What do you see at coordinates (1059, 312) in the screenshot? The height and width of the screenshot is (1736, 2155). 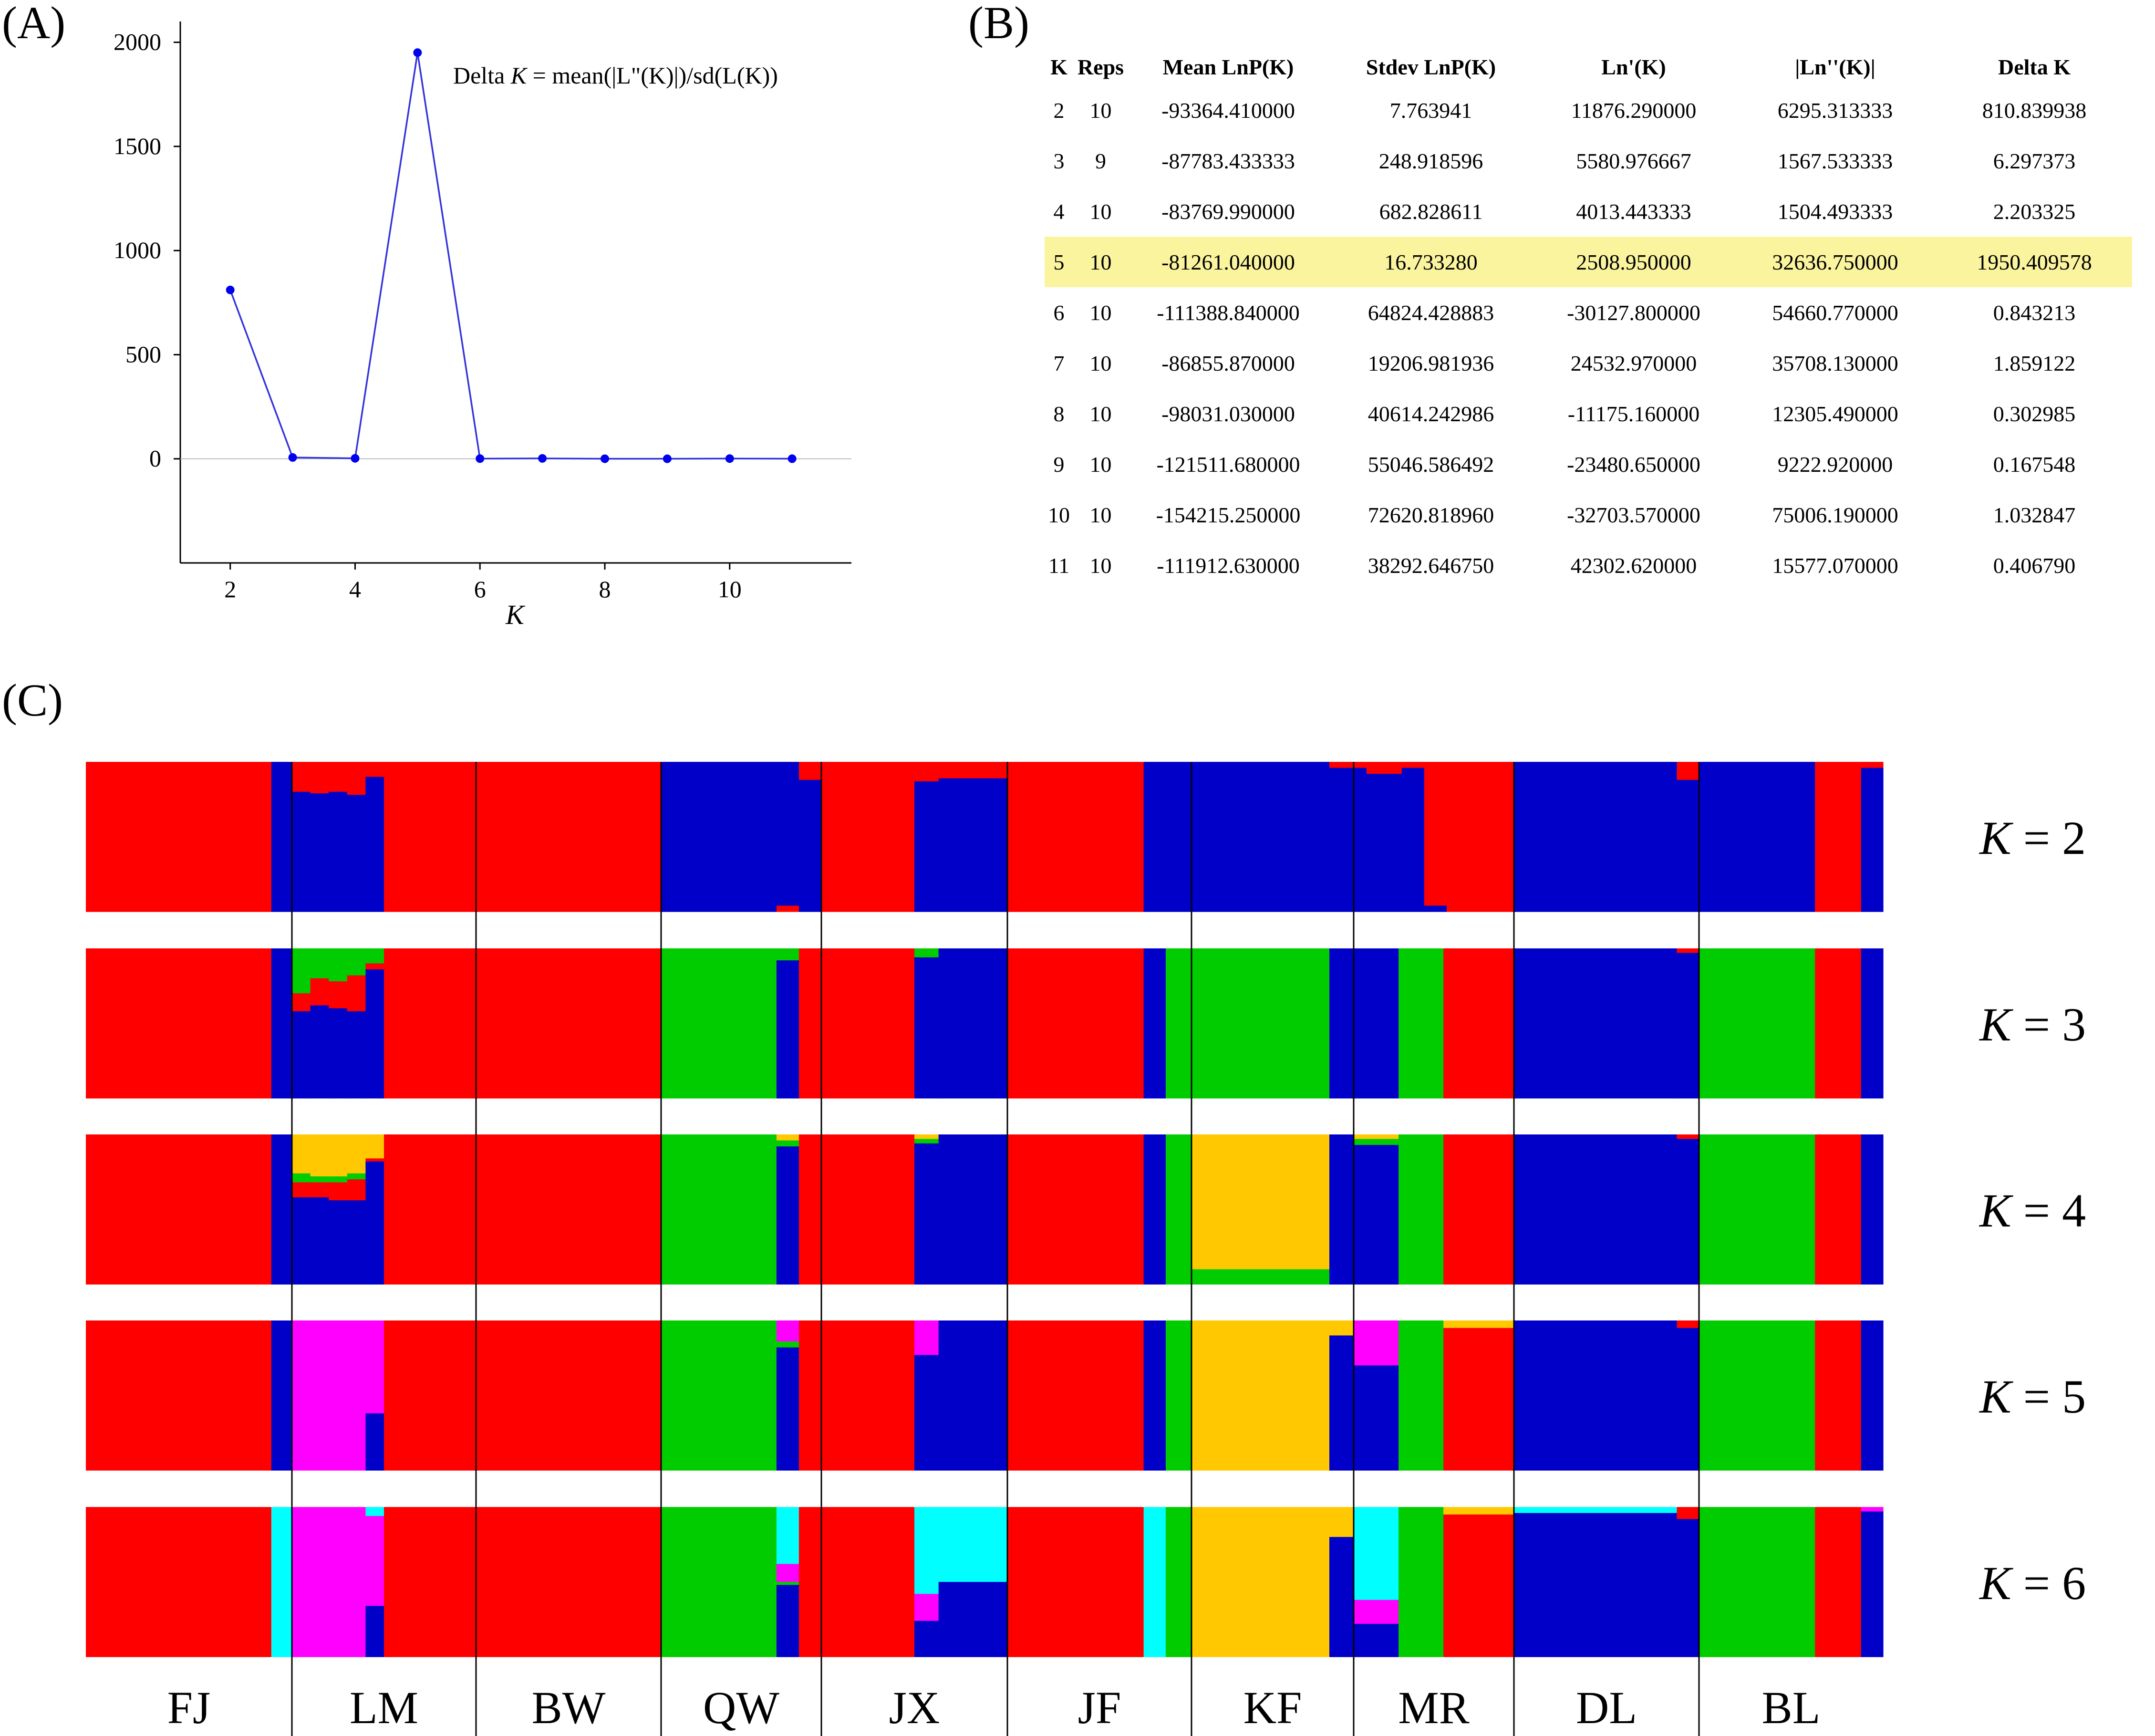 I see `table-cell: 6` at bounding box center [1059, 312].